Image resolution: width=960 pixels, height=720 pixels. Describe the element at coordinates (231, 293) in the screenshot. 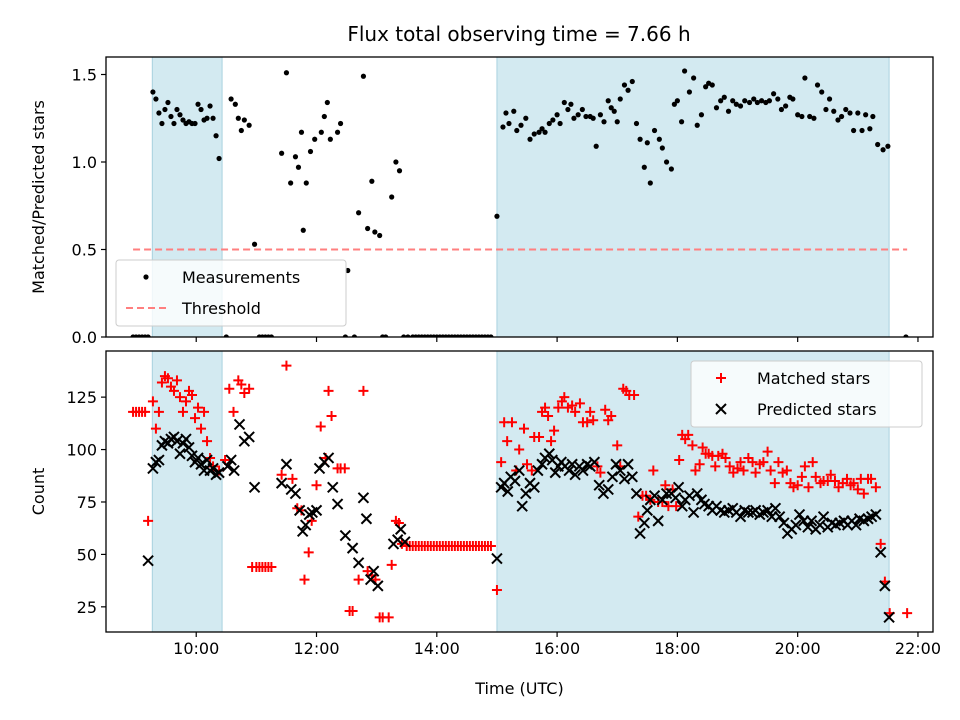

I see `legend-box` at that location.